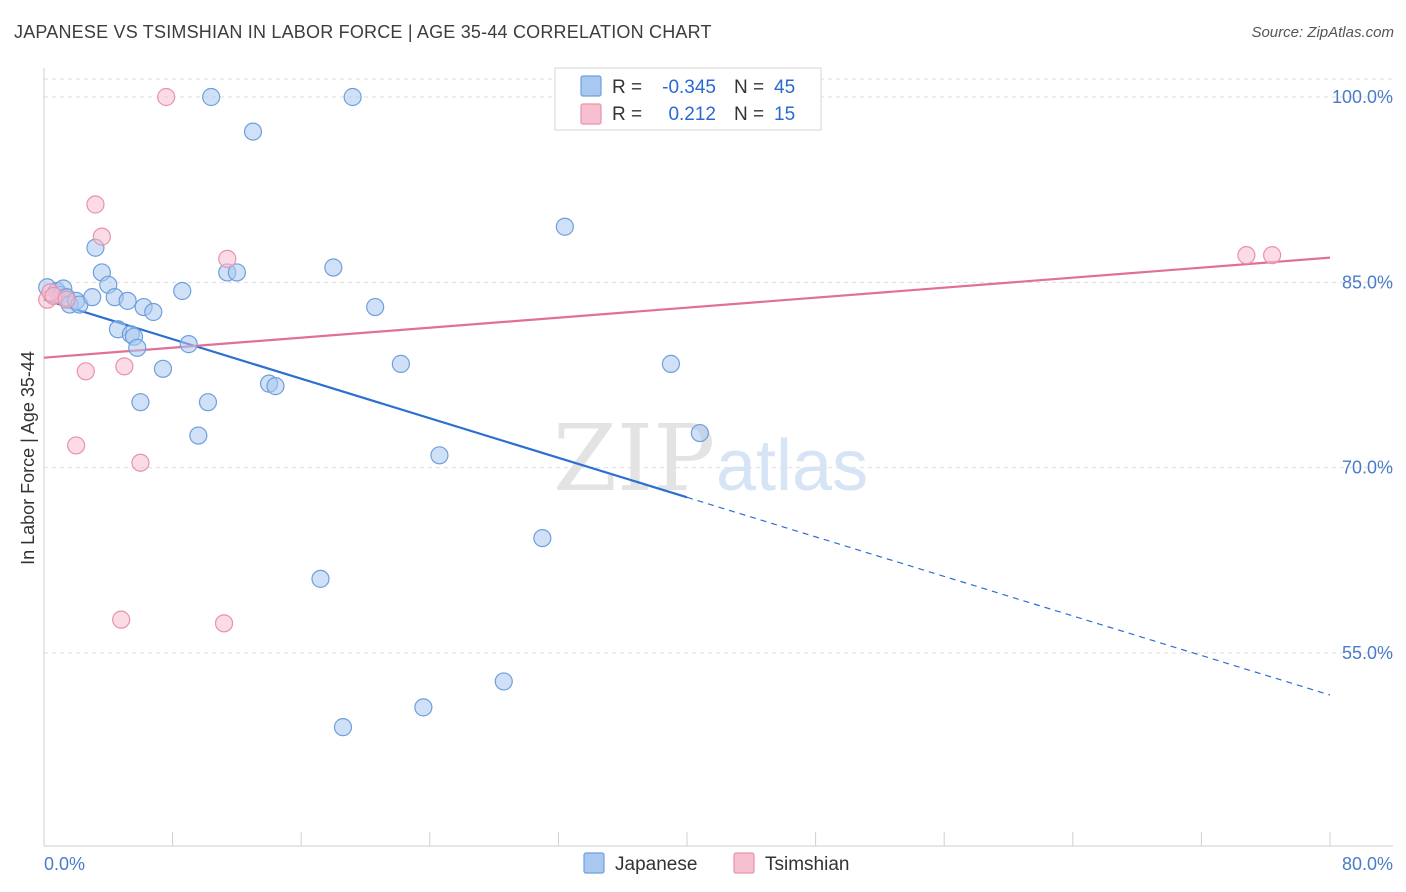 The width and height of the screenshot is (1406, 892). Describe the element at coordinates (749, 87) in the screenshot. I see `stats-n-label-japanese: N =` at that location.